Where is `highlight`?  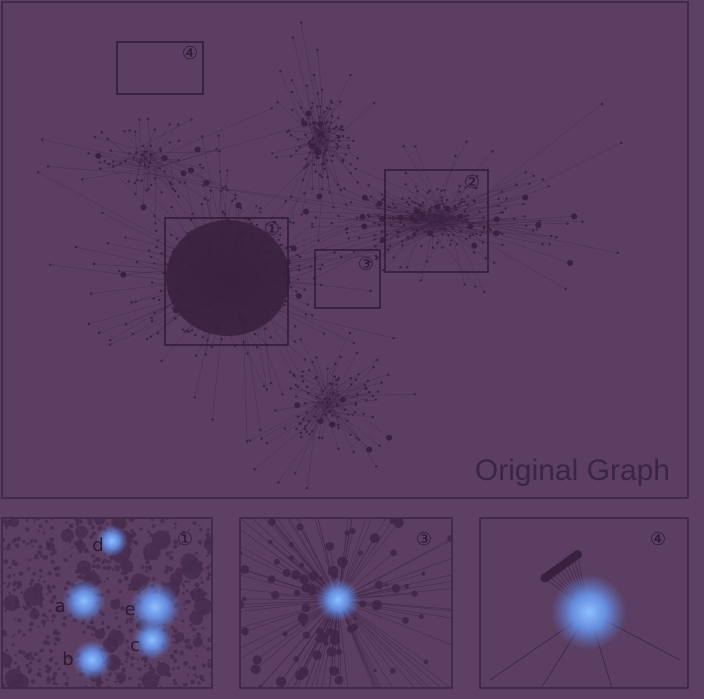 highlight is located at coordinates (92, 660).